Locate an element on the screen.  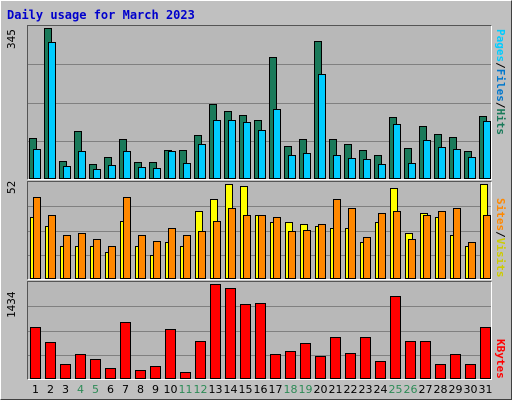
x-tick-label: 8 is located at coordinates (140, 389).